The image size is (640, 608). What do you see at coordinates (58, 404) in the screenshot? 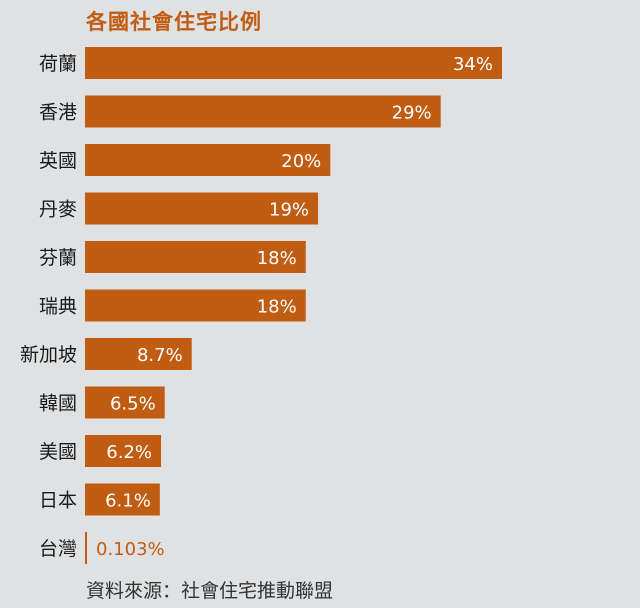
I see `category-label: 韓國` at bounding box center [58, 404].